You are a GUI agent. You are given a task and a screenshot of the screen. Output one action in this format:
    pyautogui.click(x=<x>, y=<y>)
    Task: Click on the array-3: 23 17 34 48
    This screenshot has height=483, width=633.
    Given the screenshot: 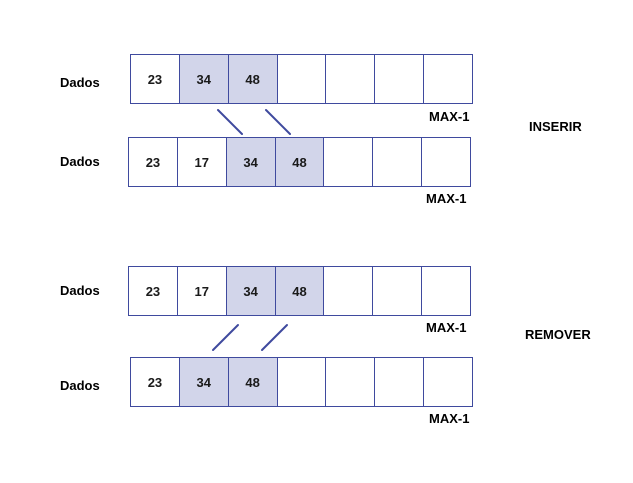 What is the action you would take?
    pyautogui.click(x=300, y=291)
    